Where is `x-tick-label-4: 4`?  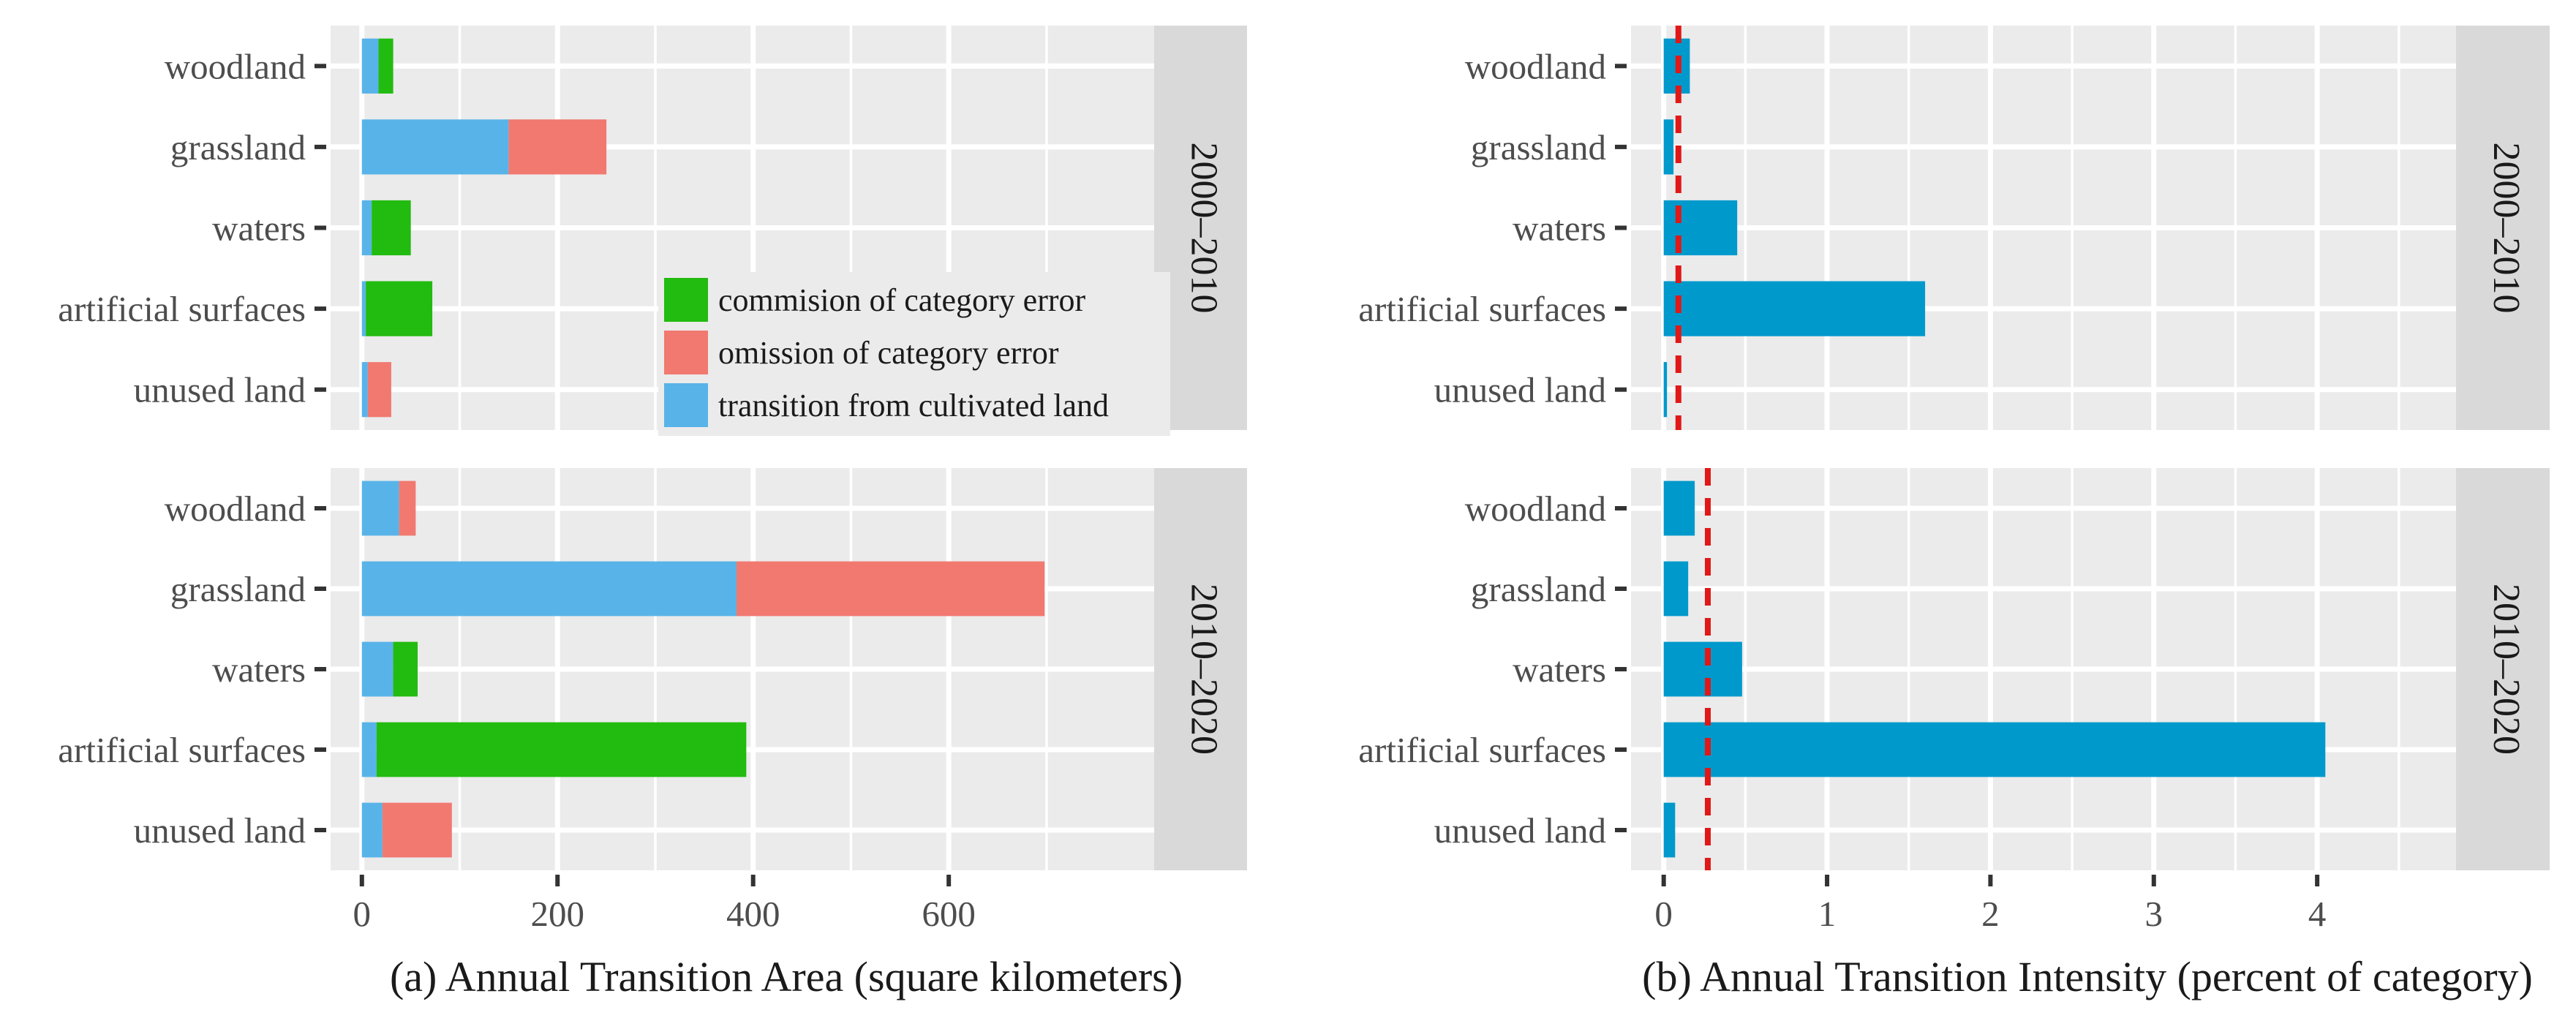 x-tick-label-4: 4 is located at coordinates (2317, 914).